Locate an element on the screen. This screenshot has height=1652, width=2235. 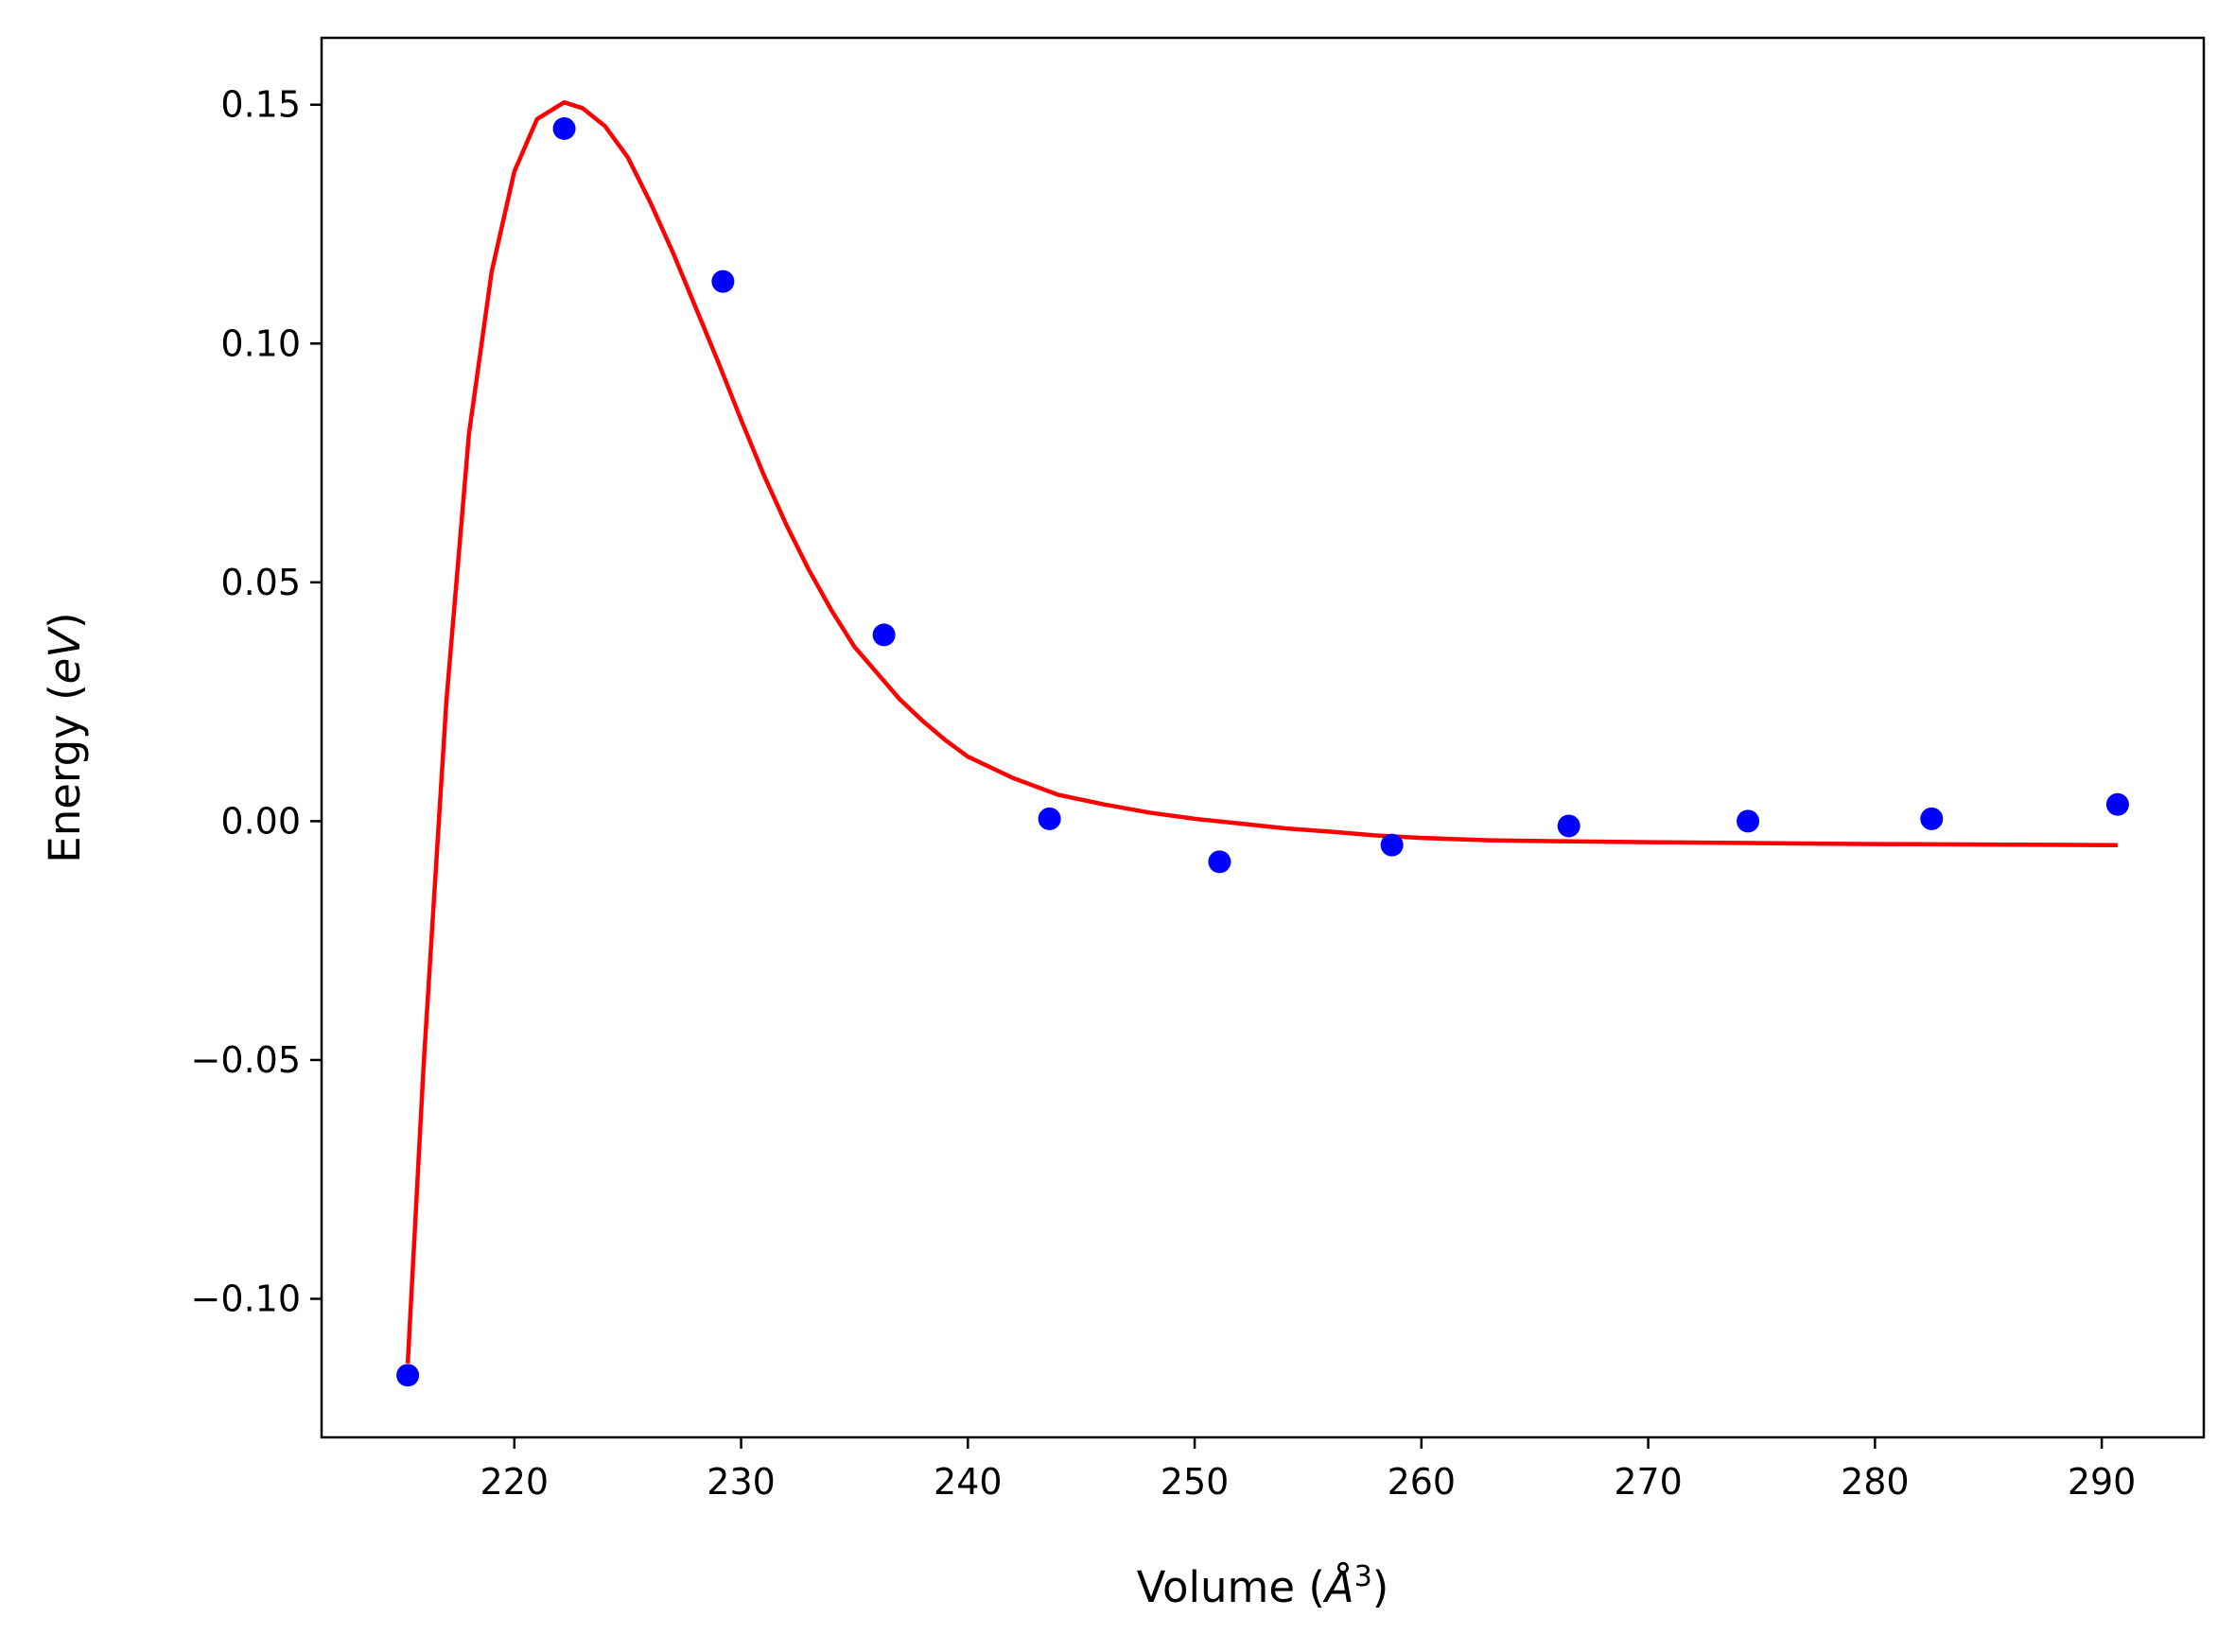
x-axis-label: Volume (Å3) is located at coordinates (1263, 1587).